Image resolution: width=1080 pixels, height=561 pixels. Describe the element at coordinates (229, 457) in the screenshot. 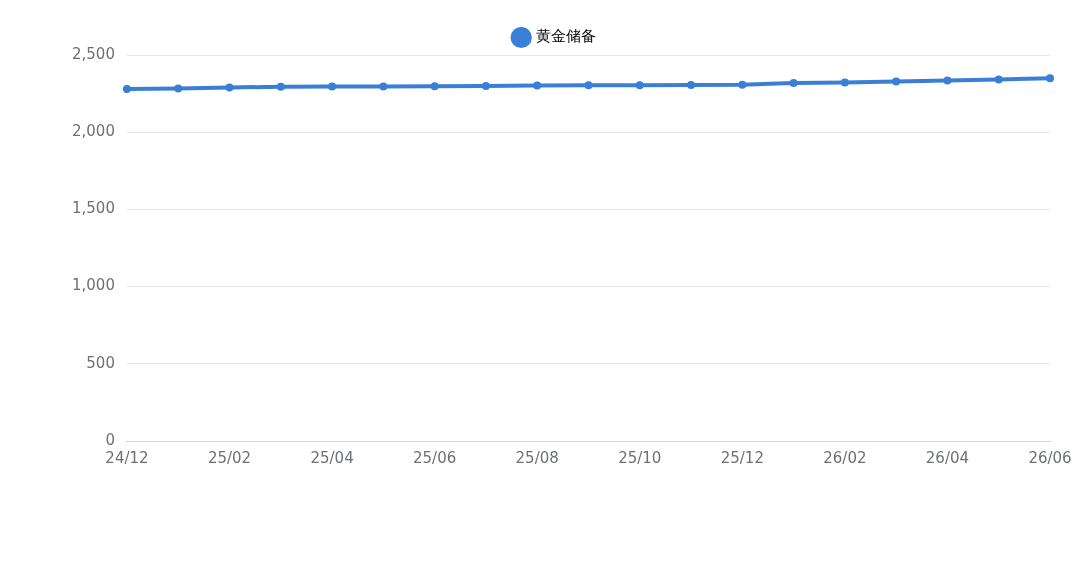

I see `x-tick-label: 25/02` at that location.